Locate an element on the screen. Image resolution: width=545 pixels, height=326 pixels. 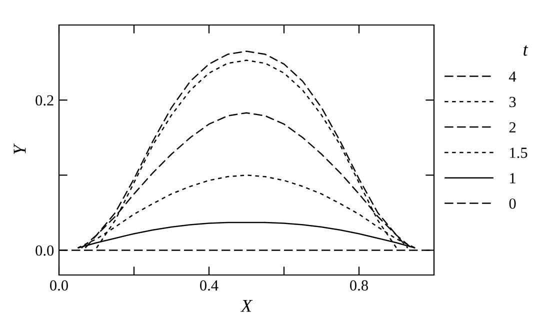
x-tick-label: 0.0 is located at coordinates (59, 285).